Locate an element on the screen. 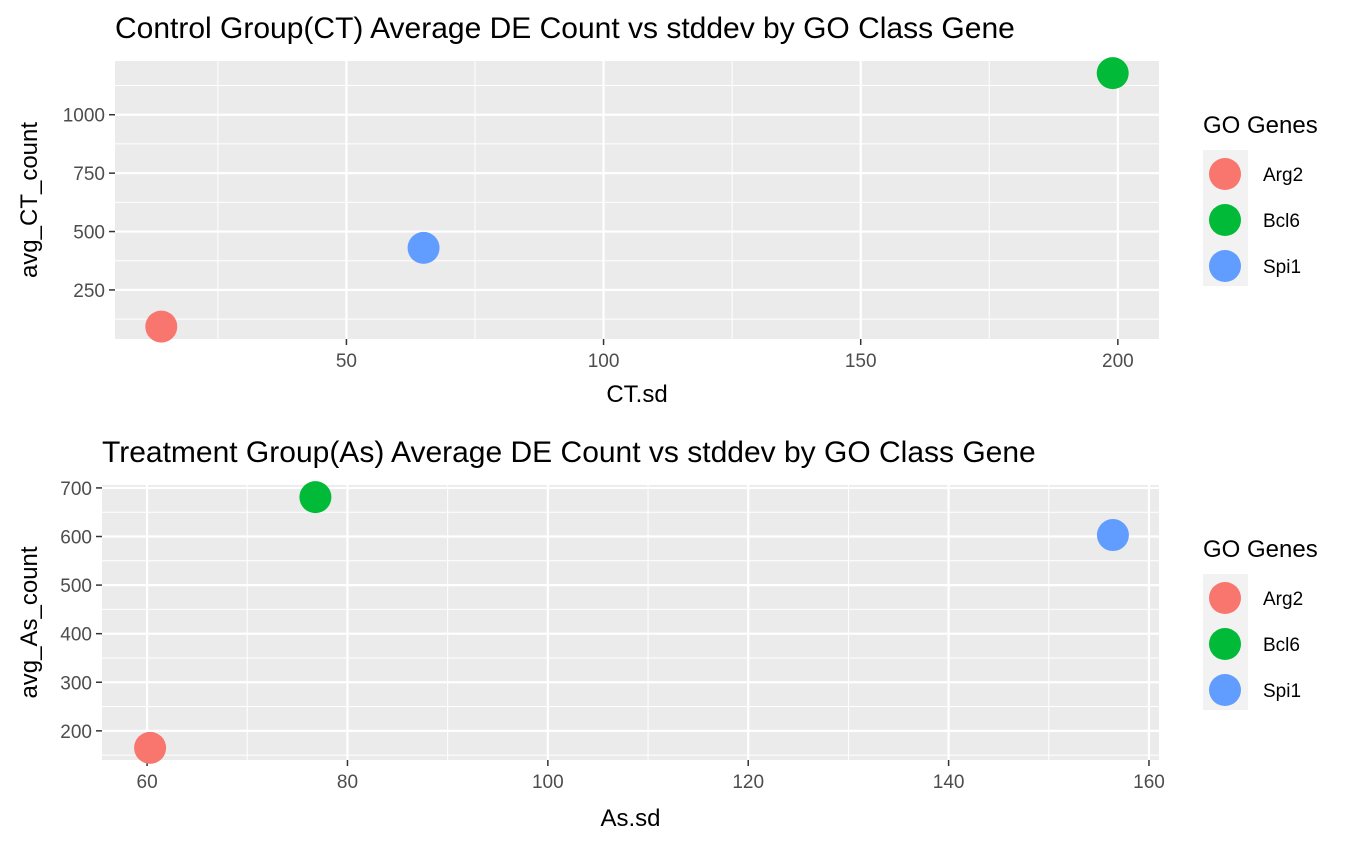  y-tick-label: 400 is located at coordinates (76, 635).